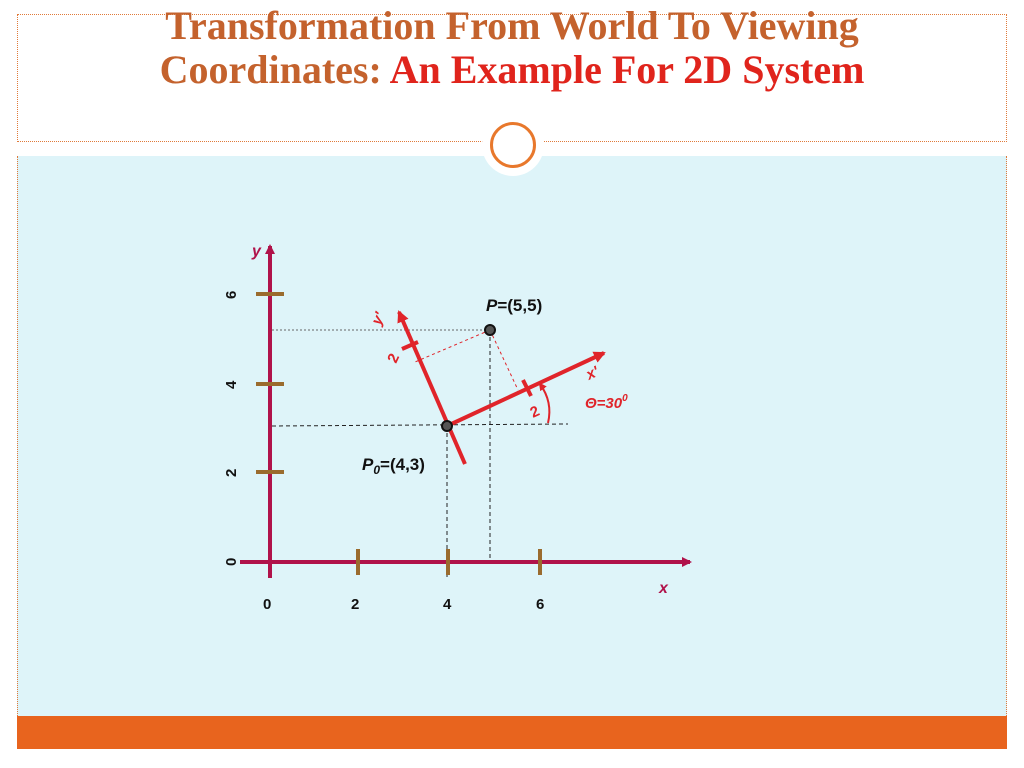  What do you see at coordinates (512, 15) in the screenshot?
I see `frame-top-border` at bounding box center [512, 15].